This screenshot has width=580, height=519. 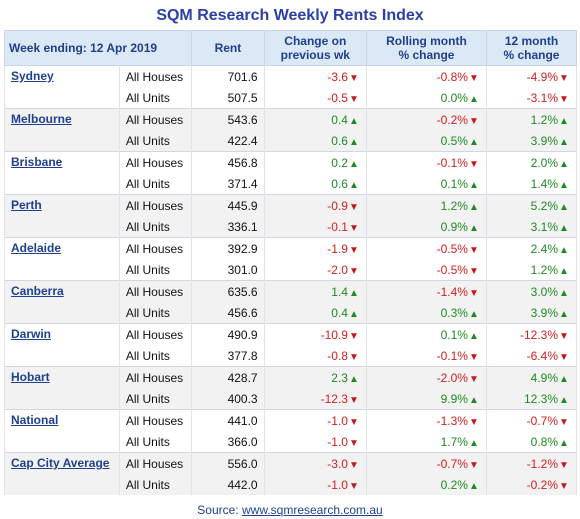 What do you see at coordinates (62, 345) in the screenshot?
I see `city-link: Darwin` at bounding box center [62, 345].